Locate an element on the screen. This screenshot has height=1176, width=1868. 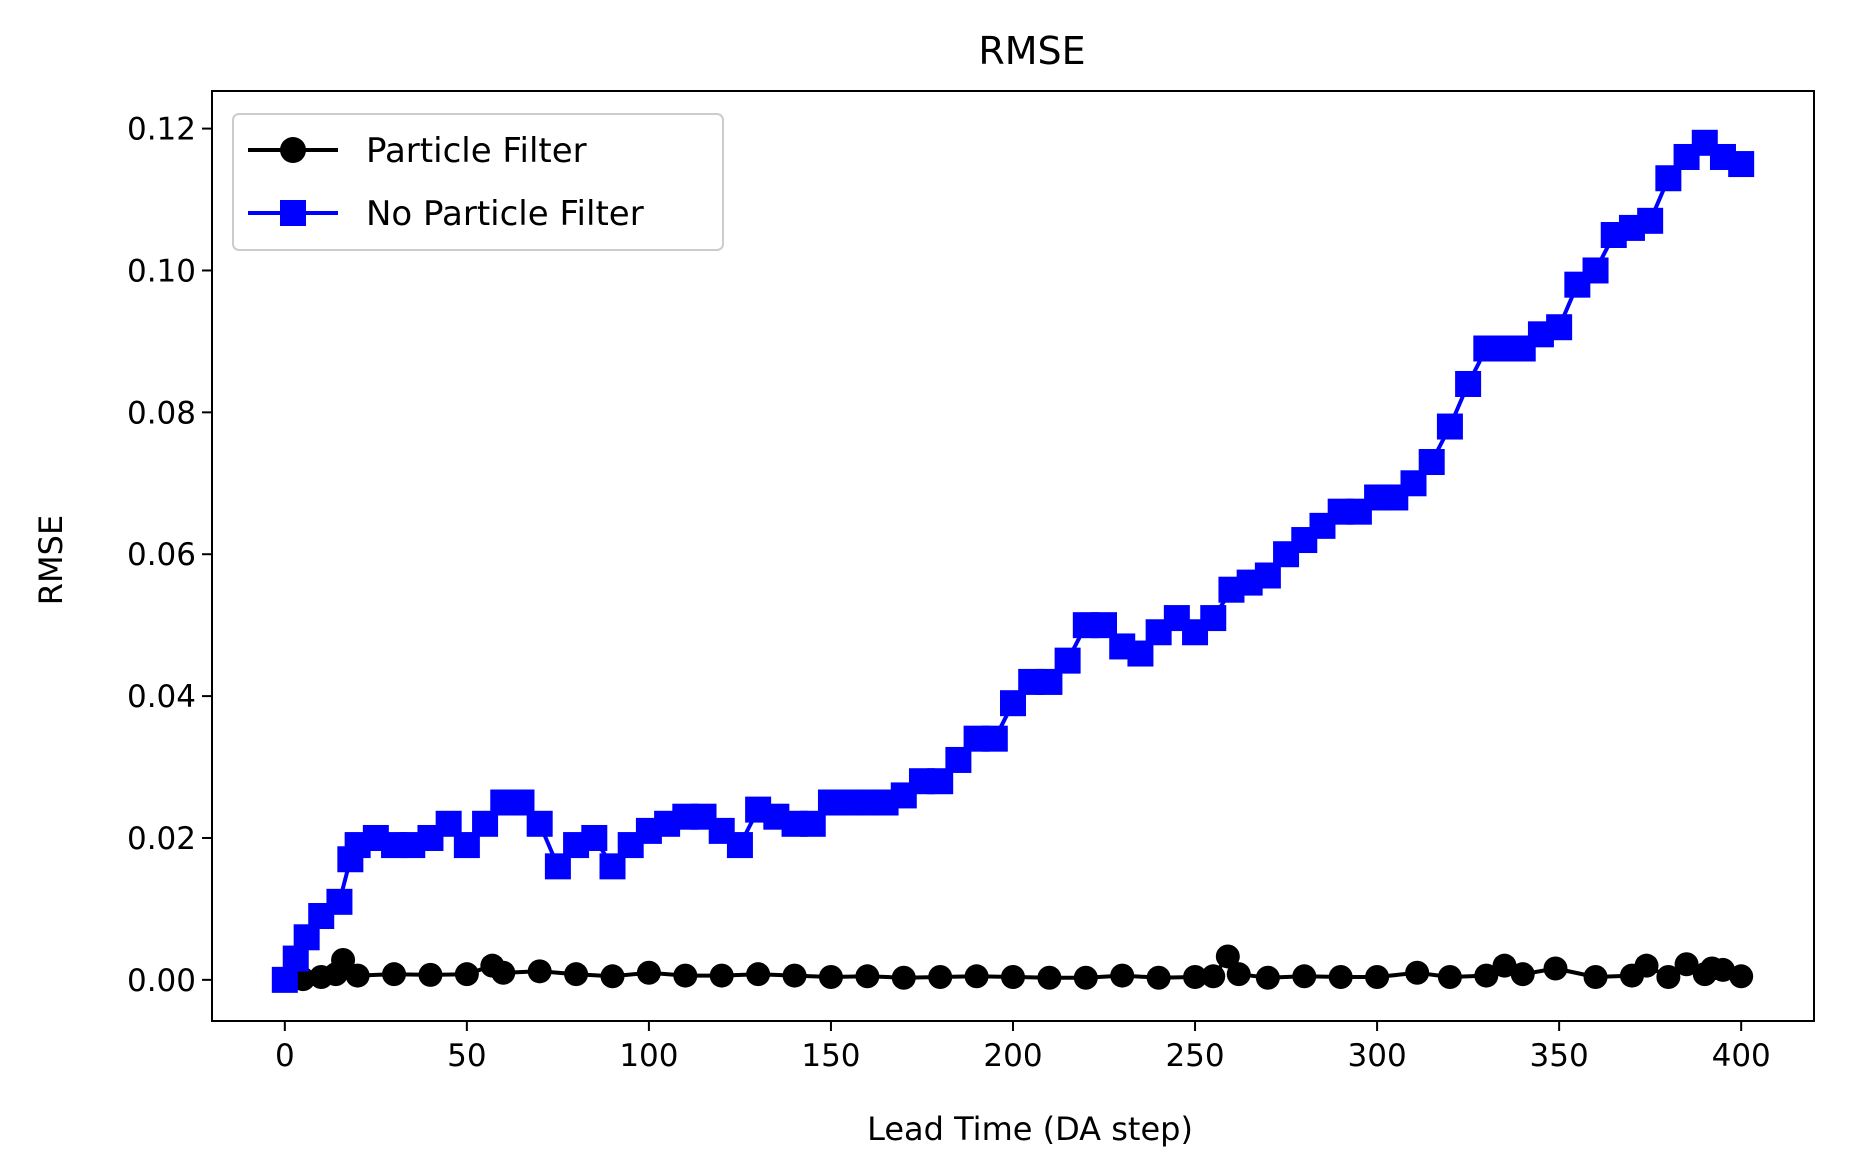
x-tick-label: 0 is located at coordinates (285, 1056).